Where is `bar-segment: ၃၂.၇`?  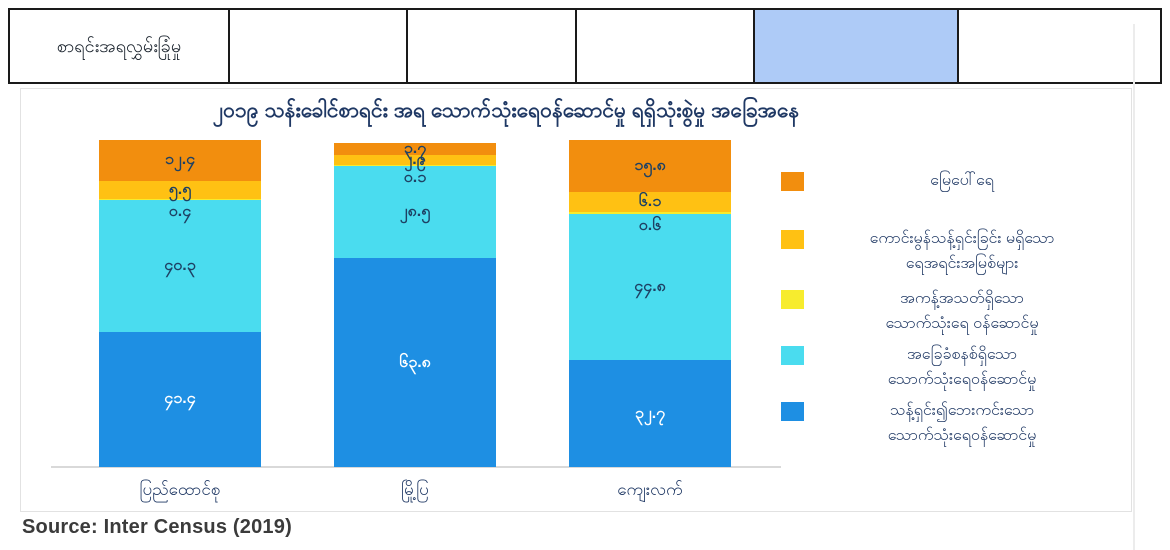
bar-segment: ၃၂.၇ is located at coordinates (650, 413).